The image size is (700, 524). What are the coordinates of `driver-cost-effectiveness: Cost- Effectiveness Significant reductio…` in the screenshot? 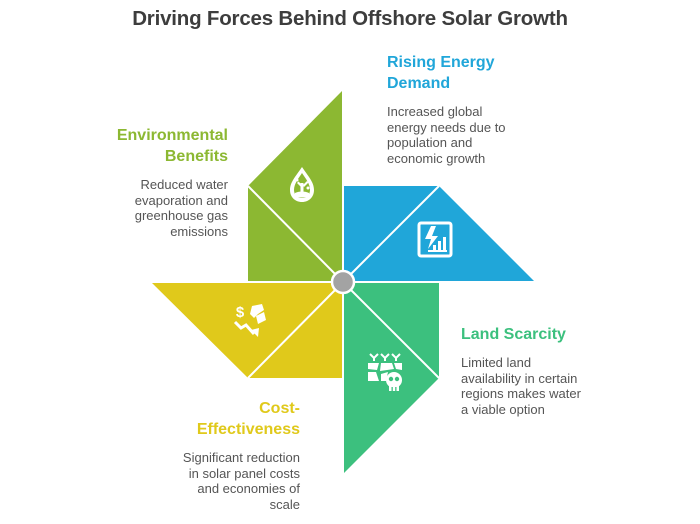 It's located at (220, 455).